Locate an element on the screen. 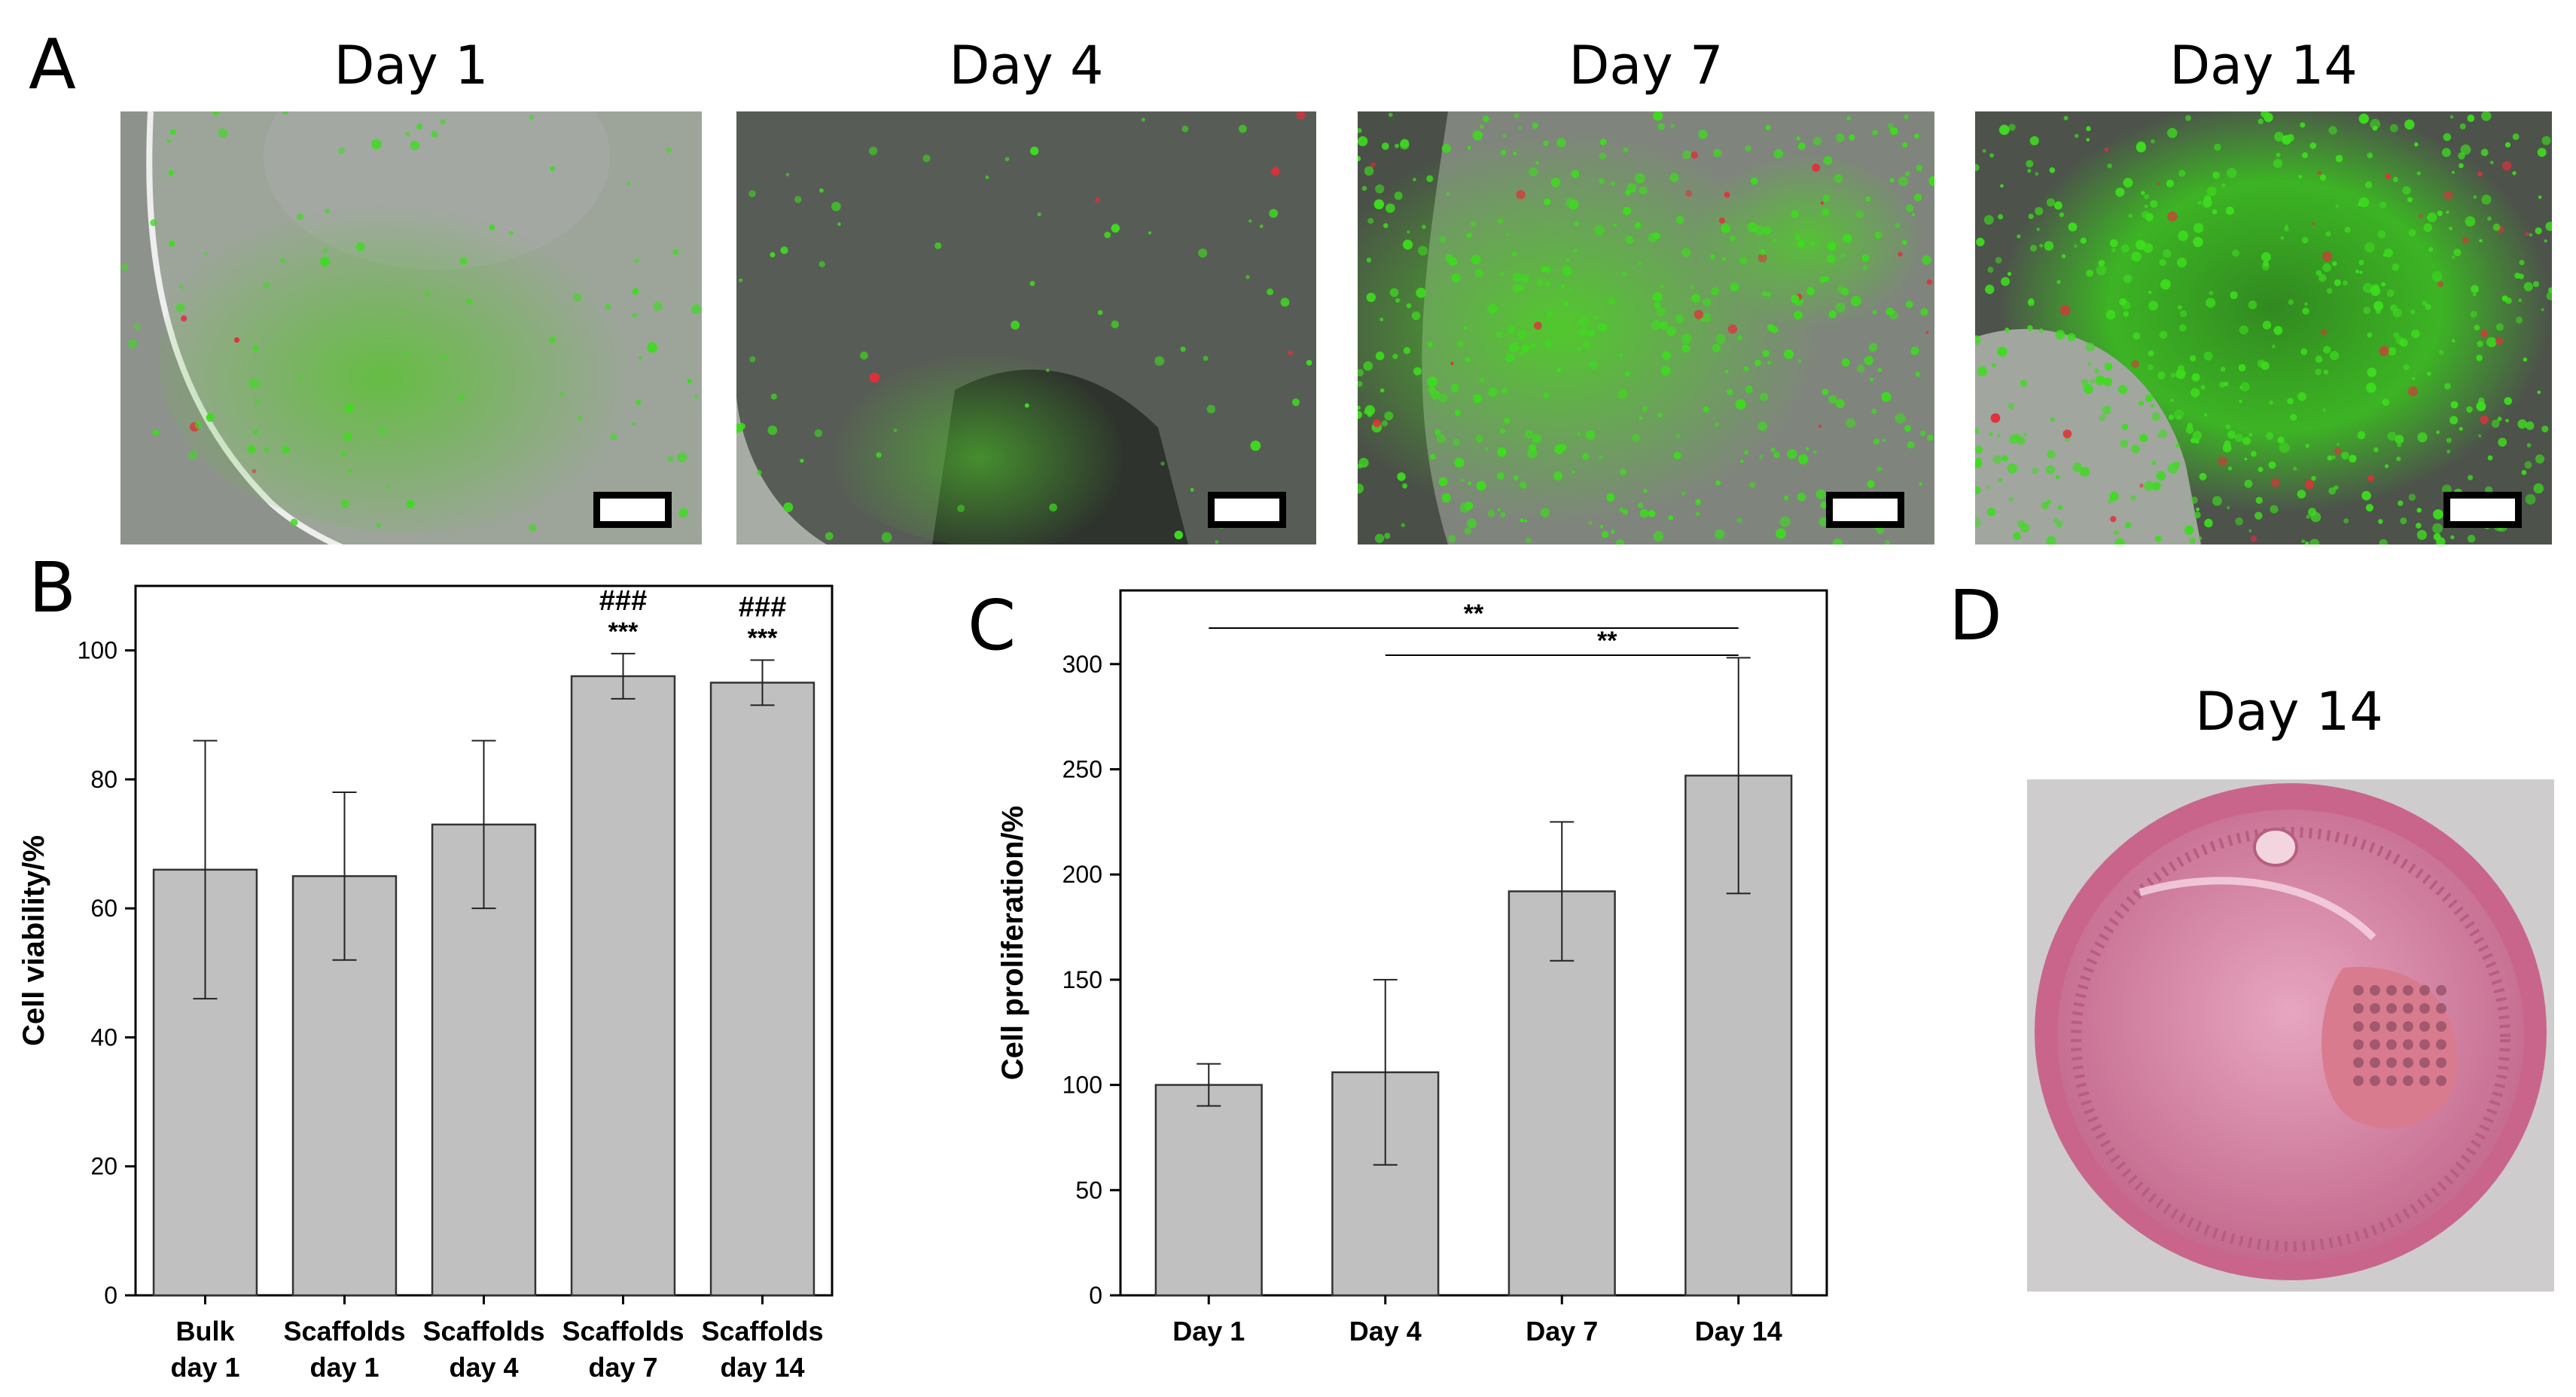  chart-c-bar is located at coordinates (1208, 1190).